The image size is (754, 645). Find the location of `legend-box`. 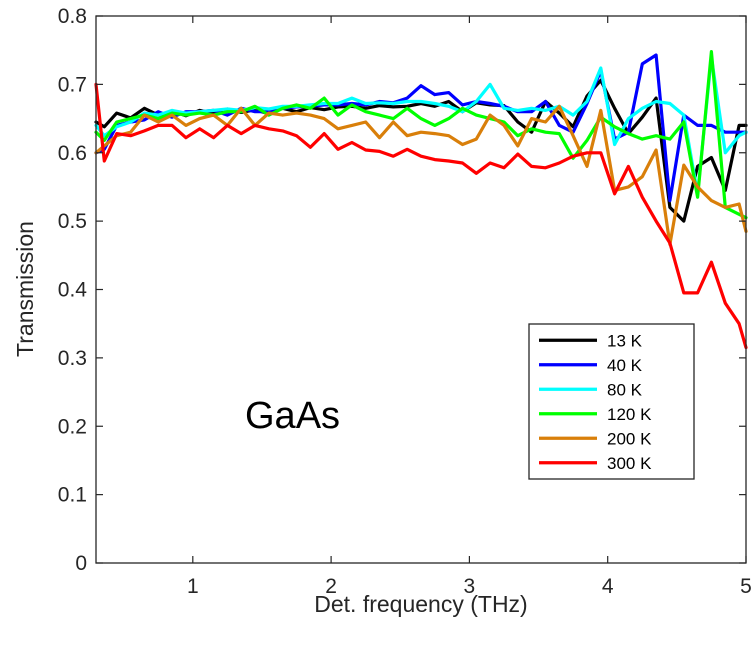

legend-box is located at coordinates (611, 401).